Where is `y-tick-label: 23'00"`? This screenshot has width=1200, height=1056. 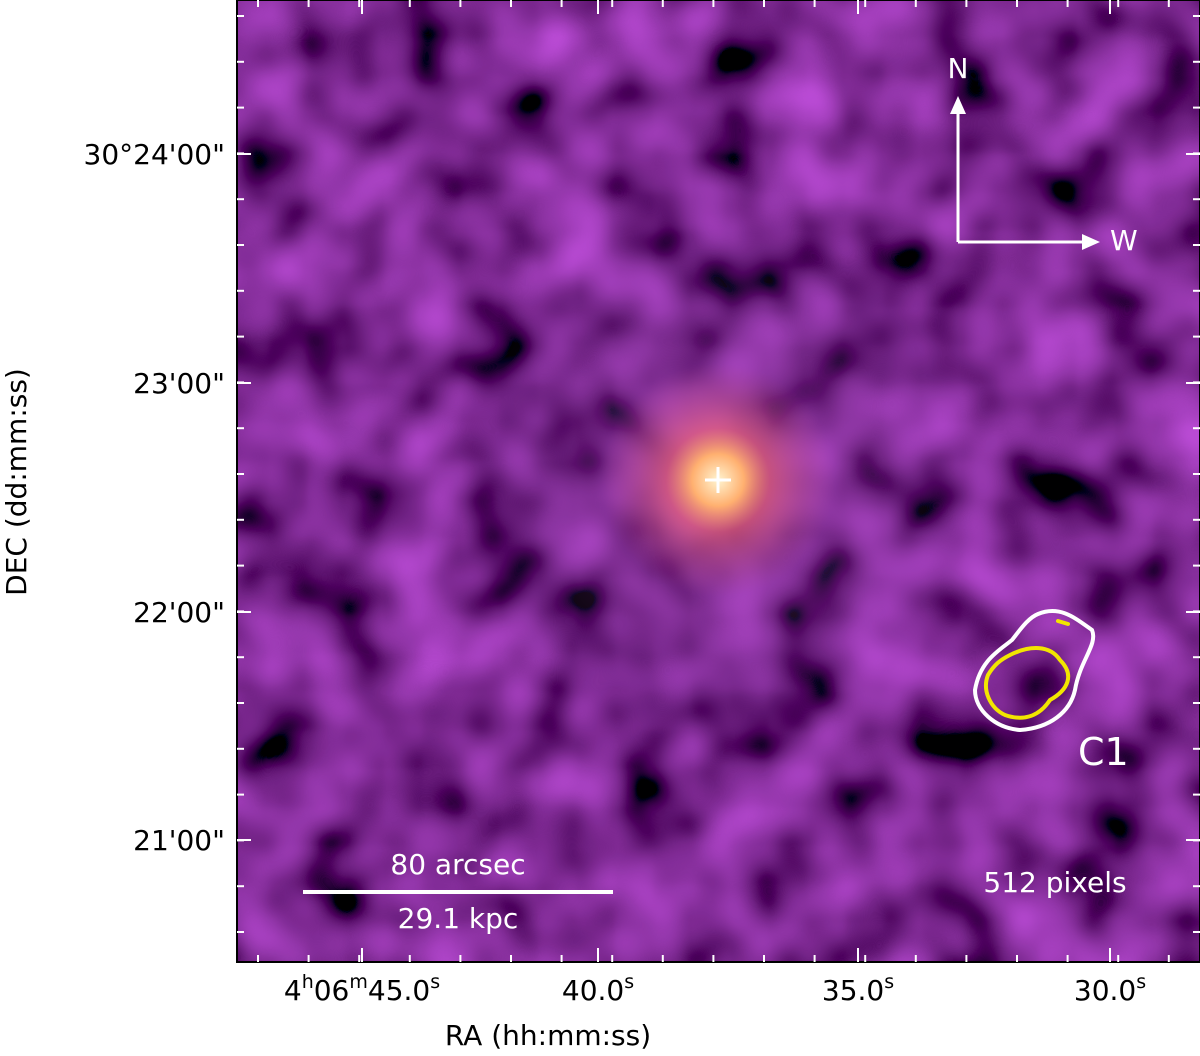 y-tick-label: 23'00" is located at coordinates (179, 383).